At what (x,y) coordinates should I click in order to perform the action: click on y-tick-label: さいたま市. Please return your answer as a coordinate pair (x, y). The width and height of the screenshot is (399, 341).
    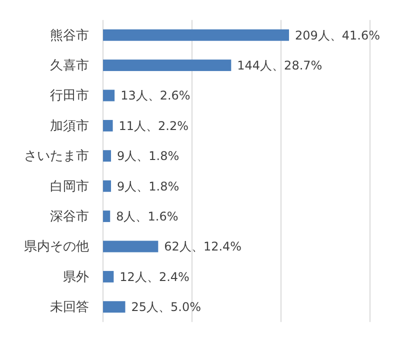
    Looking at the image, I should click on (56, 156).